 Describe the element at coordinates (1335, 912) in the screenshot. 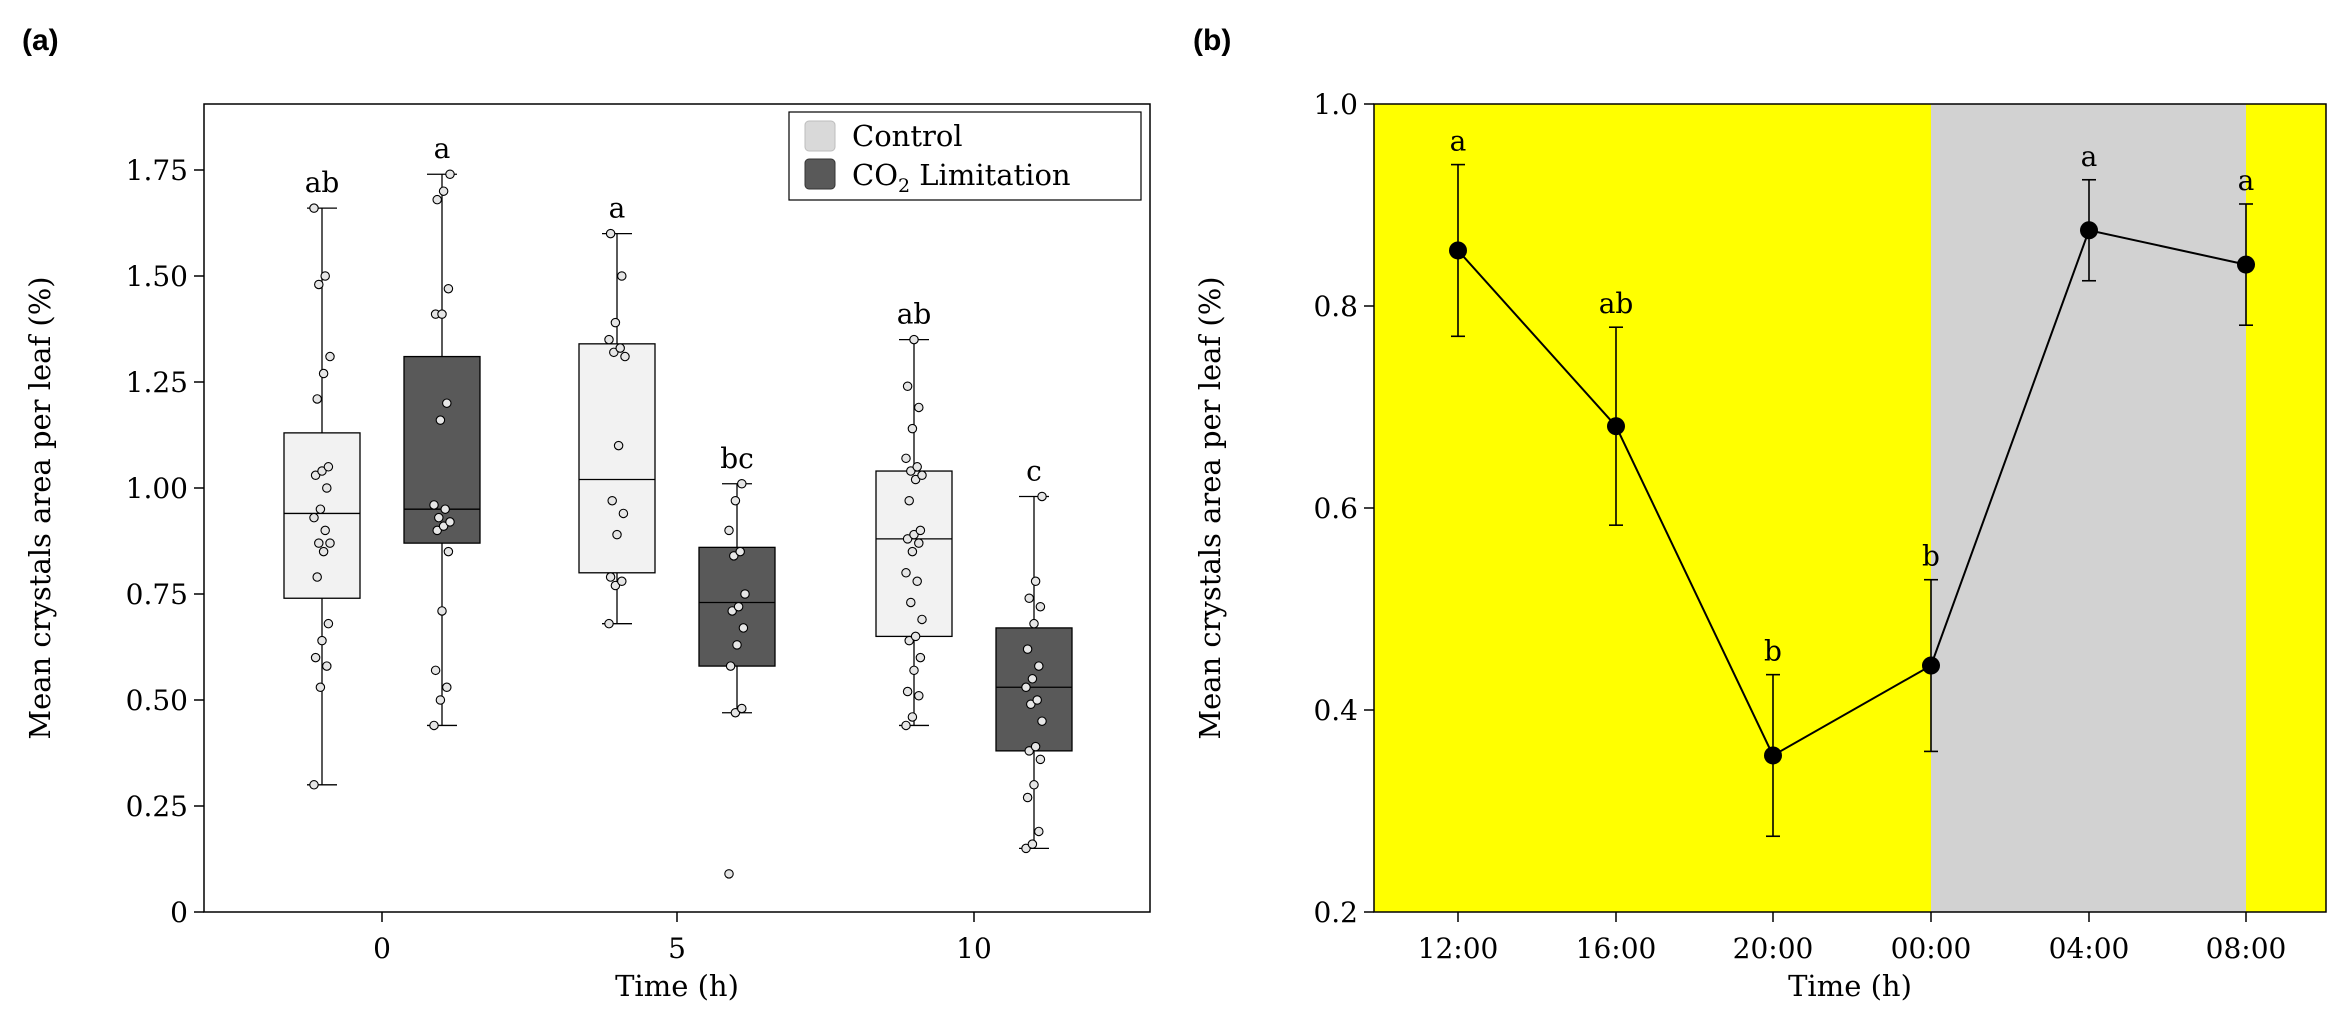

I see `y-tick-label: 0.2` at that location.